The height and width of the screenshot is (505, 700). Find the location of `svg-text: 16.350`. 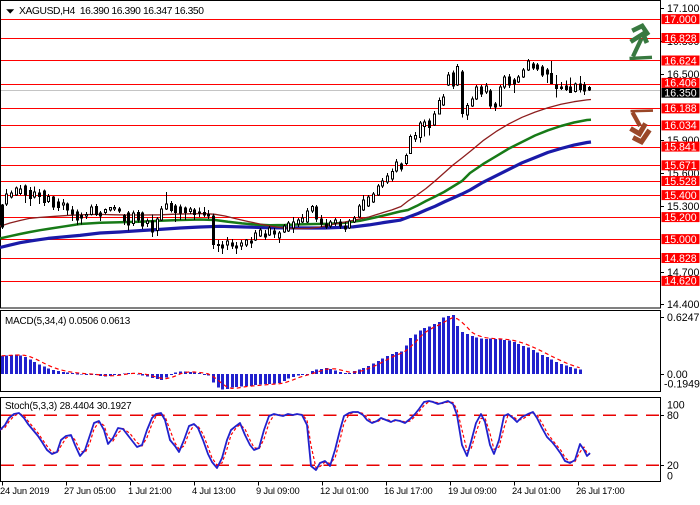

svg-text: 16.350 is located at coordinates (680, 93).